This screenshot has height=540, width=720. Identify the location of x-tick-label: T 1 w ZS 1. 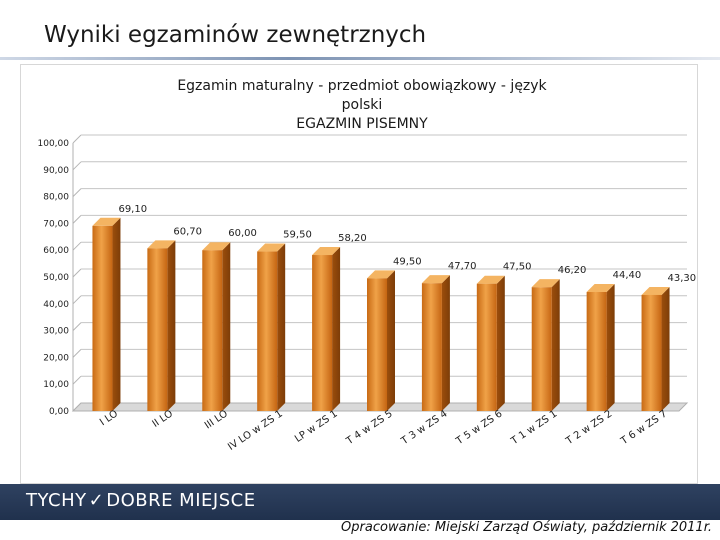
(534, 427).